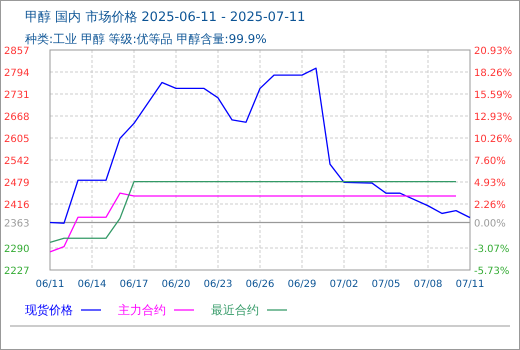 This screenshot has height=350, width=520. I want to click on y-tick-label: 2668, so click(17, 117).